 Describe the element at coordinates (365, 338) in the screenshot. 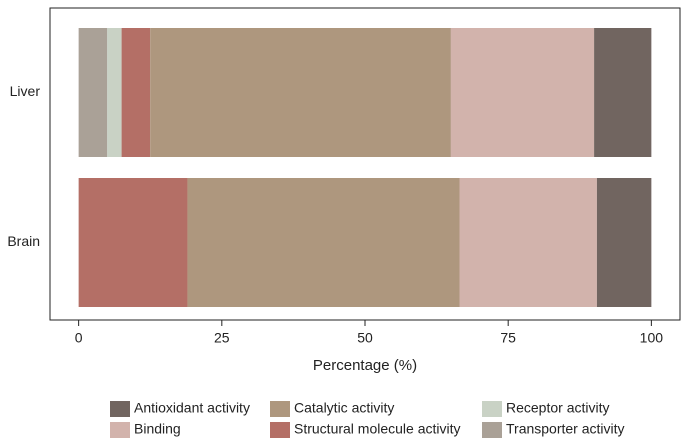

I see `x-tick-label: 50` at that location.